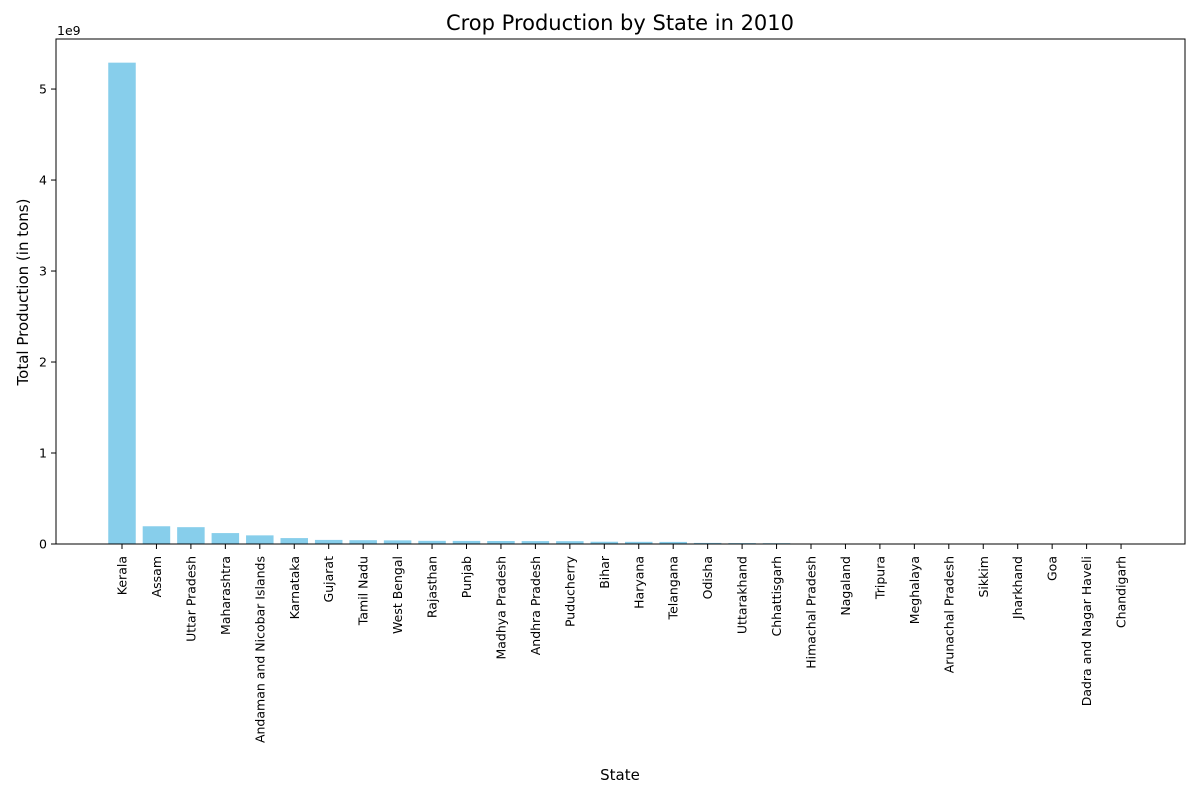 The width and height of the screenshot is (1200, 800). Describe the element at coordinates (569, 591) in the screenshot. I see `x-tick-label: Puducherry` at that location.